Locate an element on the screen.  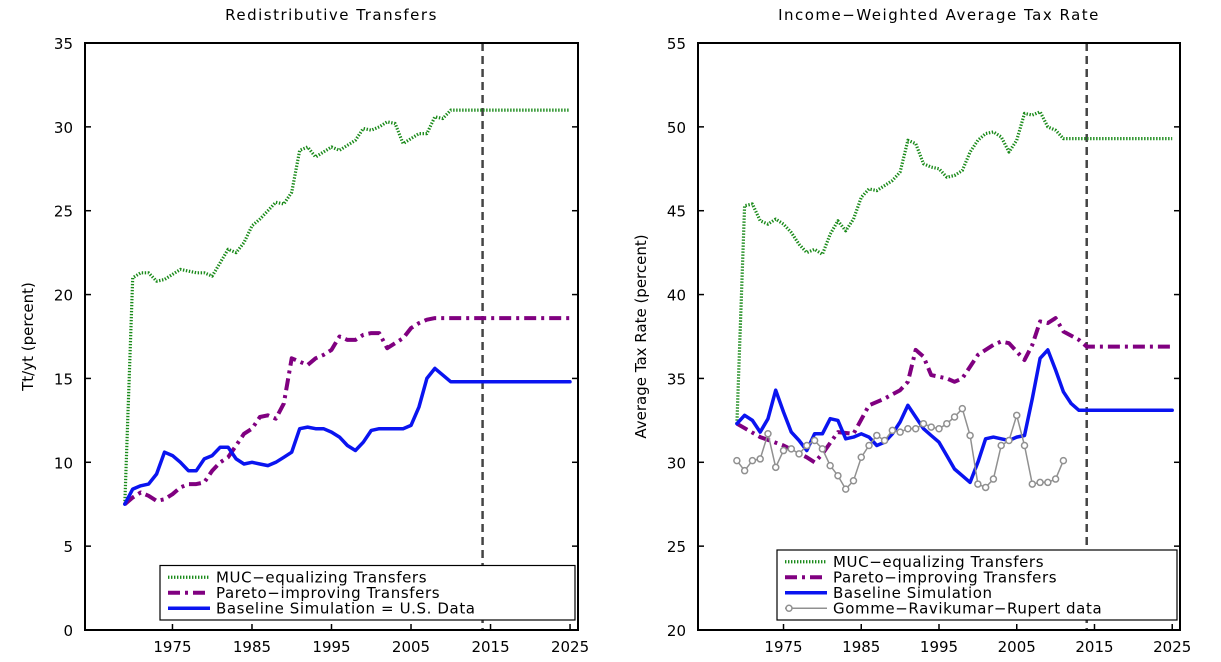
chart-title: Income−Weighted Average Tax Rate is located at coordinates (939, 15).